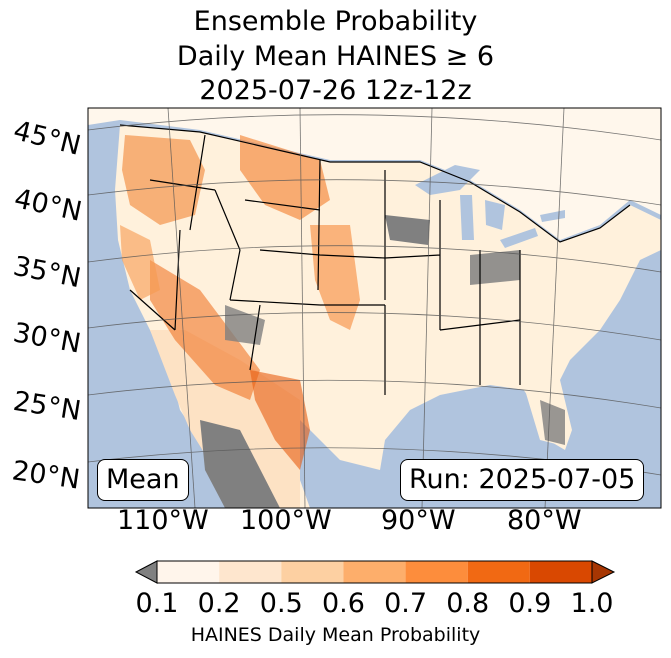 The image size is (671, 658). Describe the element at coordinates (140, 262) in the screenshot. I see `prob-region-california` at that location.